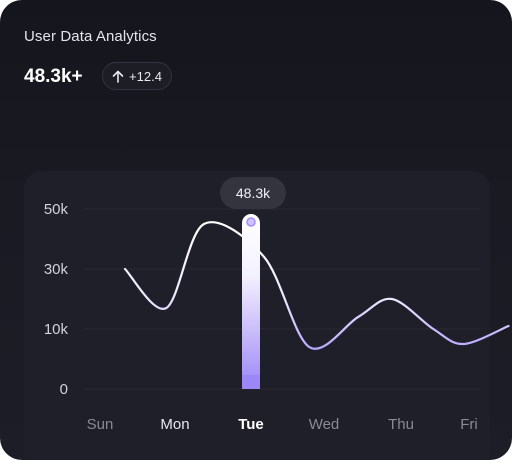 The height and width of the screenshot is (460, 512). I want to click on x-tick-label-mon: Mon, so click(174, 424).